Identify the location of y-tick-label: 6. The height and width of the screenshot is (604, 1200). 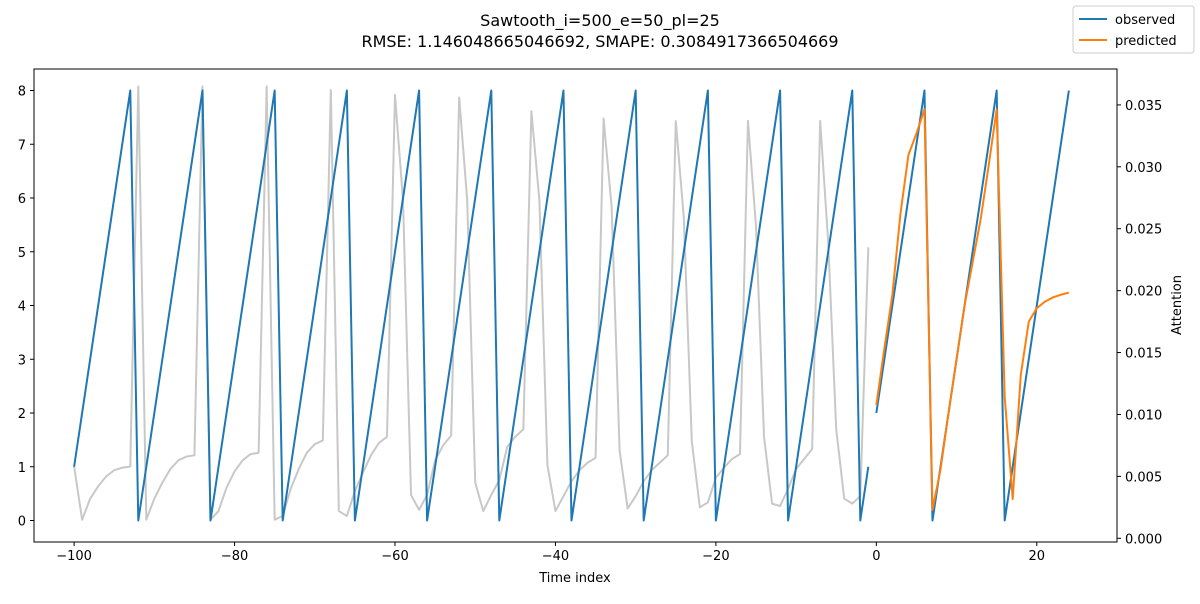
(22, 199).